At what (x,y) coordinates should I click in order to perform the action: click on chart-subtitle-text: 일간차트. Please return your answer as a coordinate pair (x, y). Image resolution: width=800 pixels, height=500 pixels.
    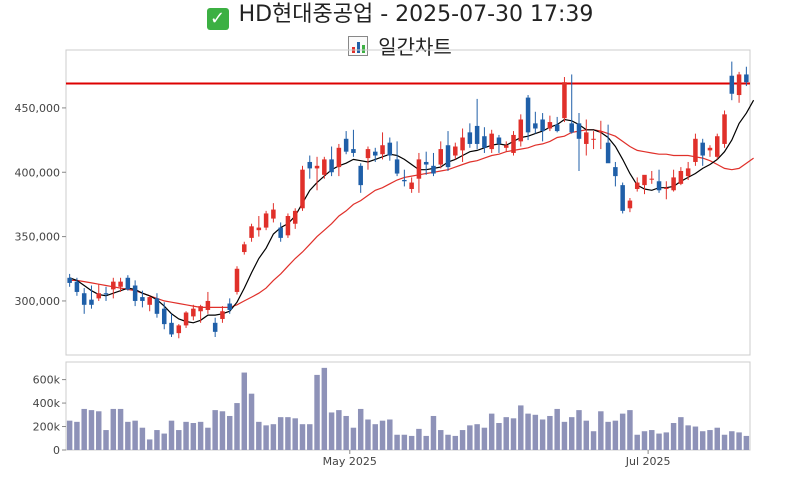
    Looking at the image, I should click on (415, 47).